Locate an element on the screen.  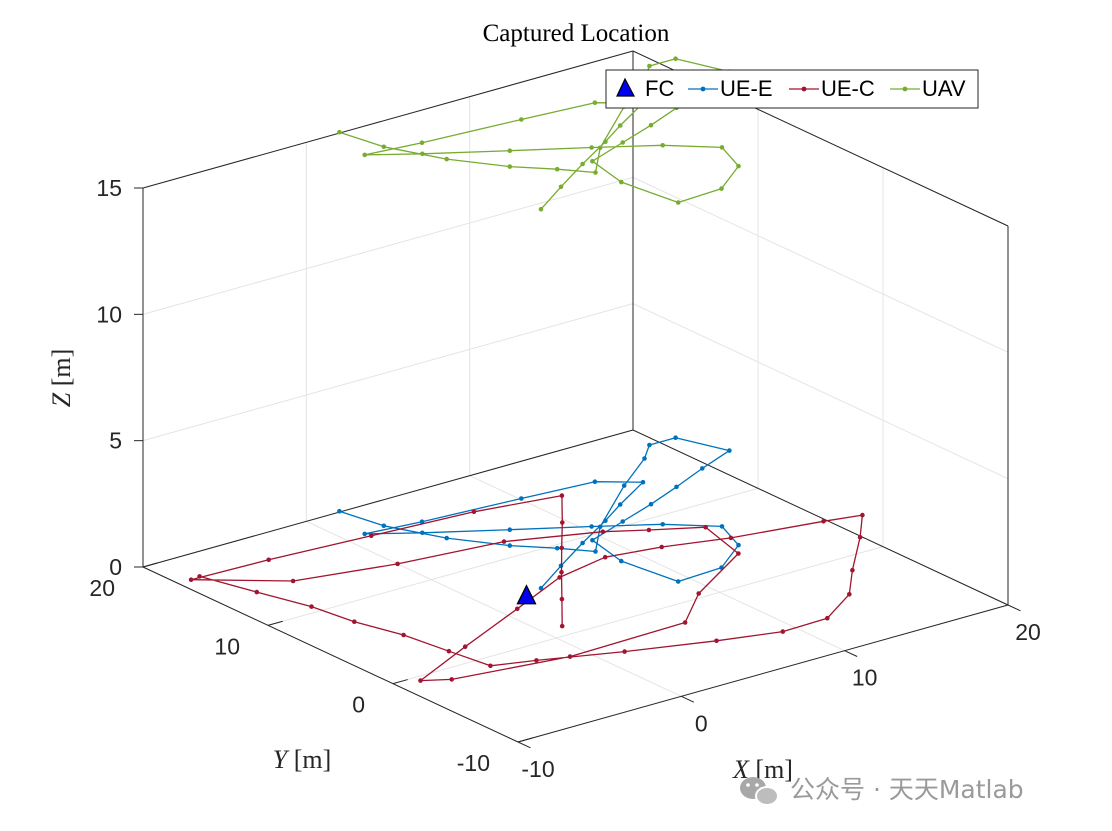
y-tick-label: -10 is located at coordinates (473, 763).